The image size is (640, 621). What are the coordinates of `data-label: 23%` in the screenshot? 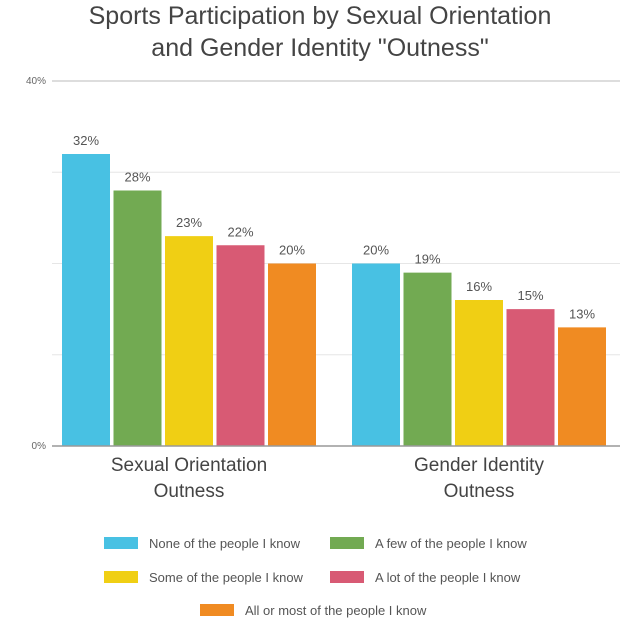 It's located at (189, 222).